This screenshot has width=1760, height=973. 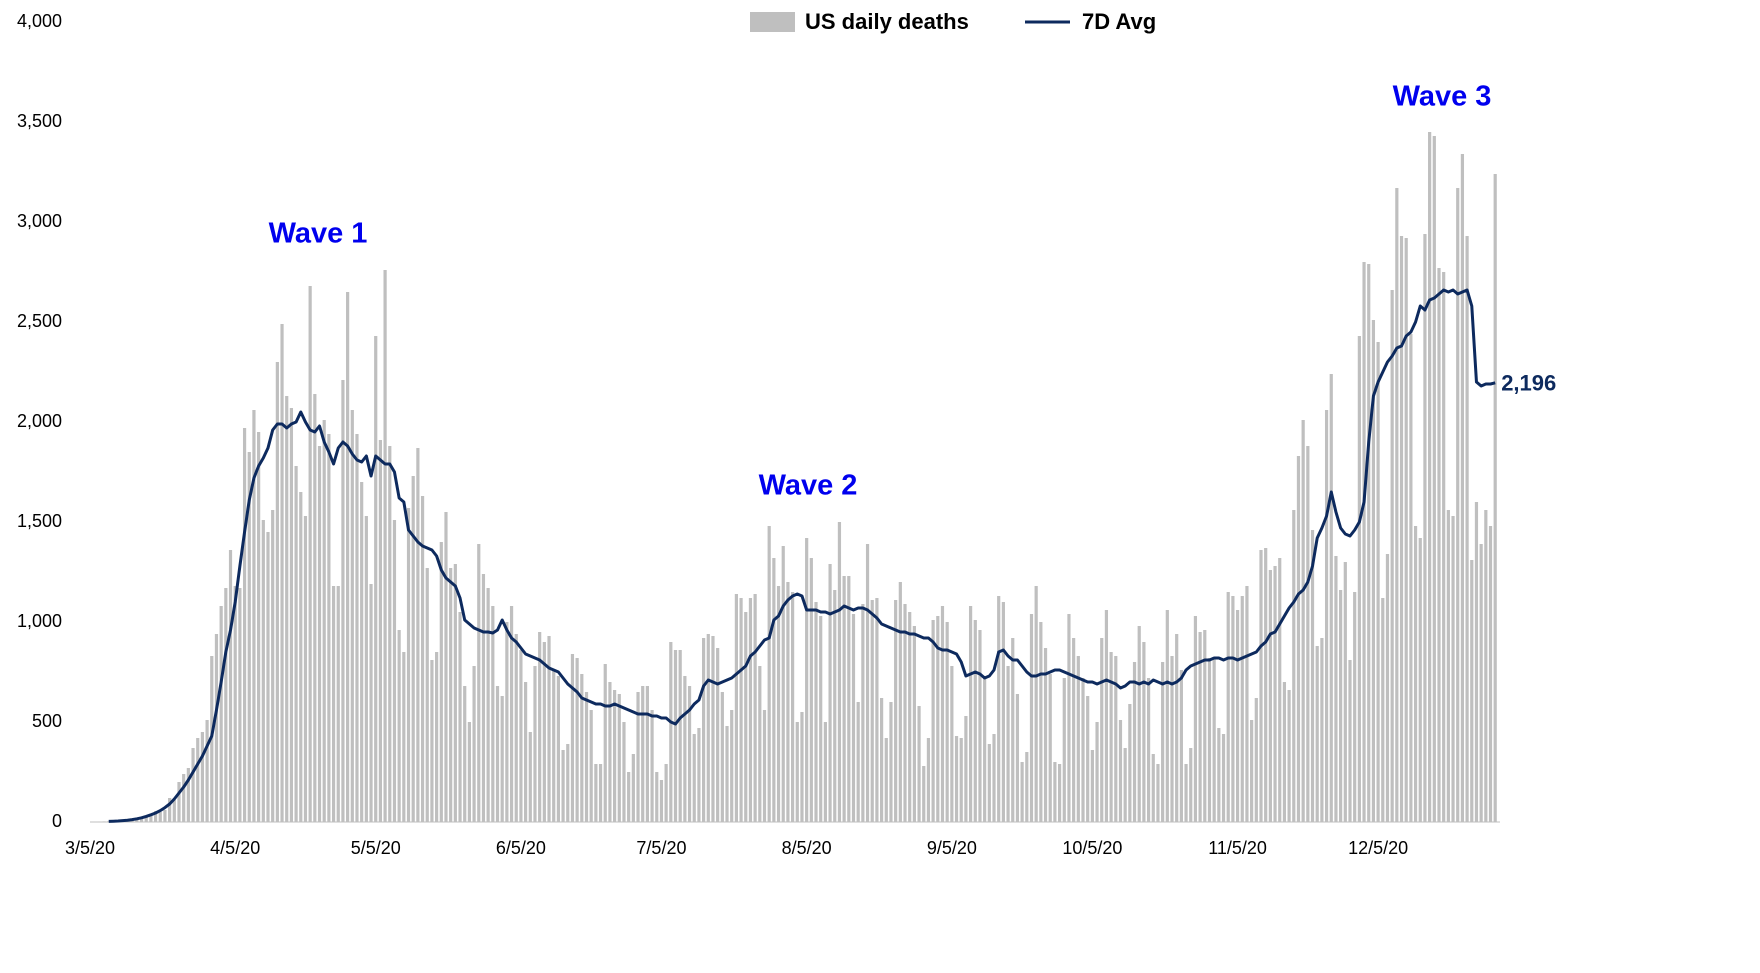 What do you see at coordinates (376, 848) in the screenshot?
I see `x-tick-label: 5/5/20` at bounding box center [376, 848].